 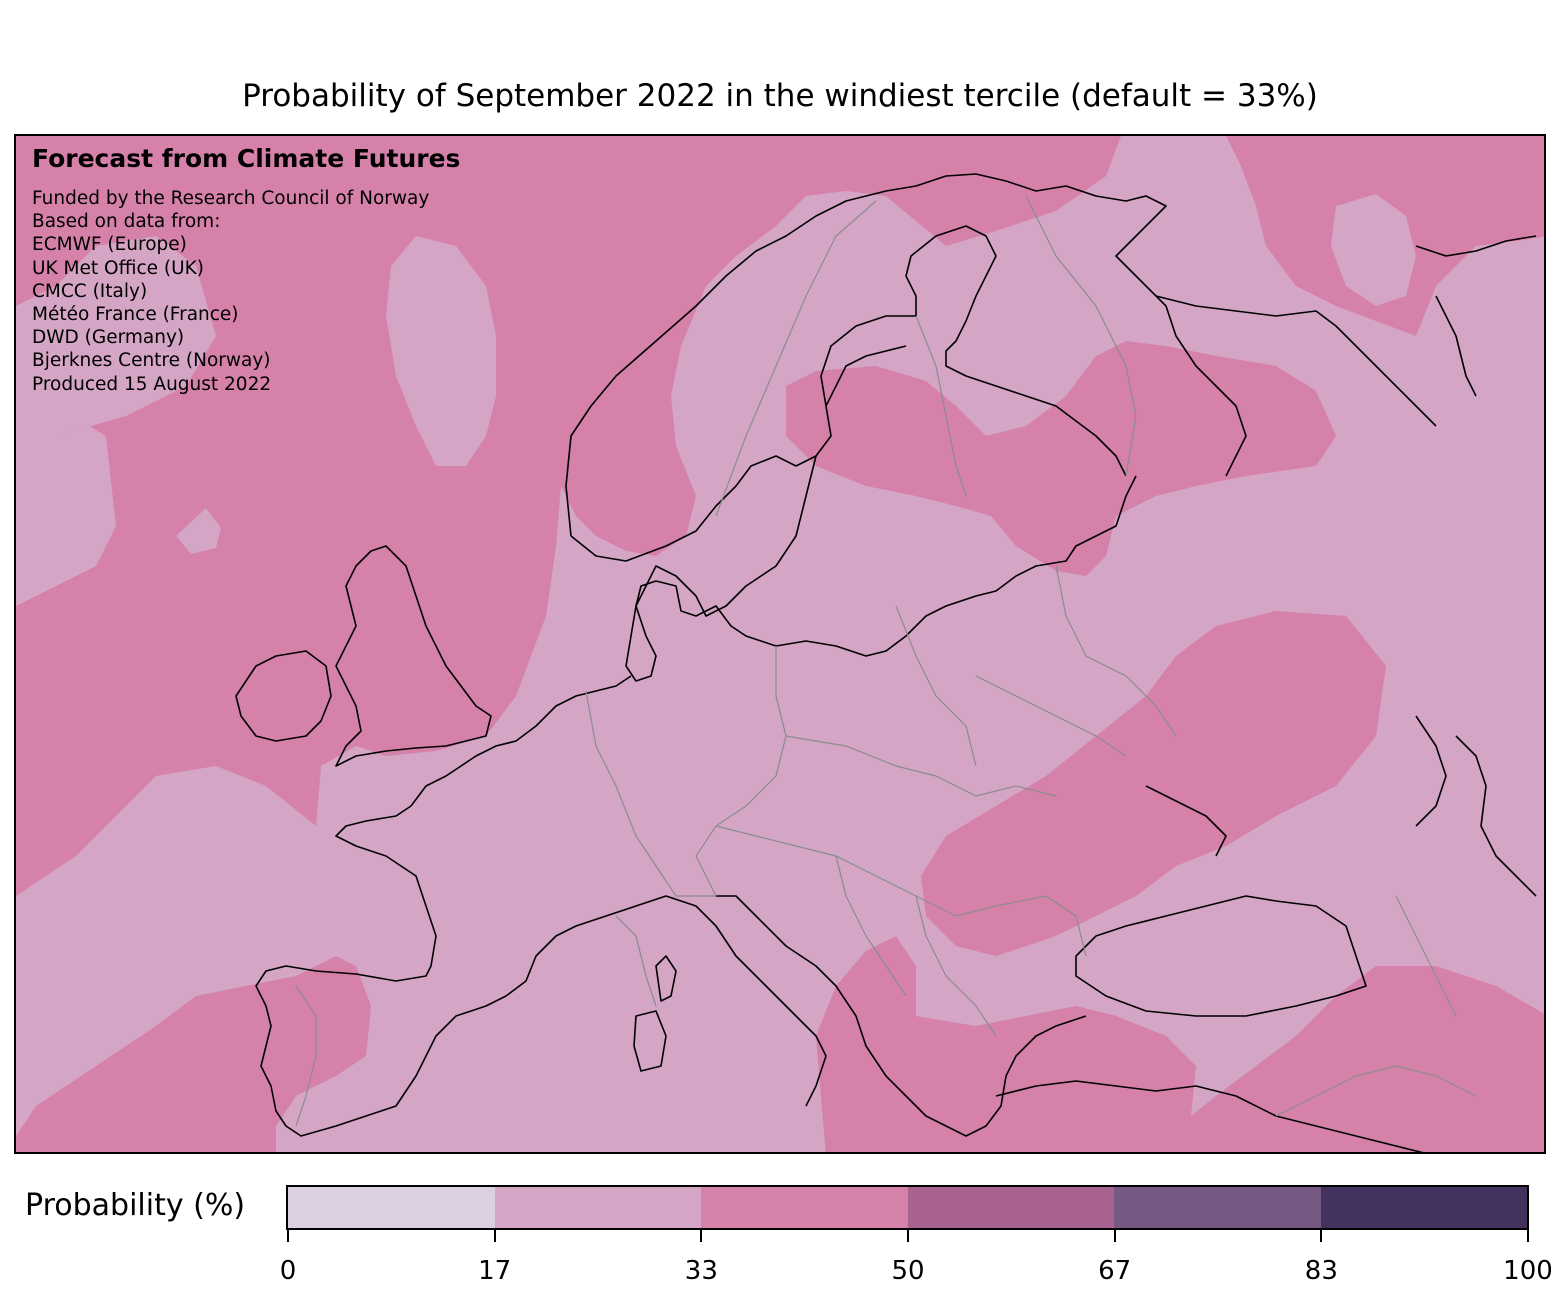 I want to click on caption-line: Funded by the Research Council of Norway, so click(x=231, y=198).